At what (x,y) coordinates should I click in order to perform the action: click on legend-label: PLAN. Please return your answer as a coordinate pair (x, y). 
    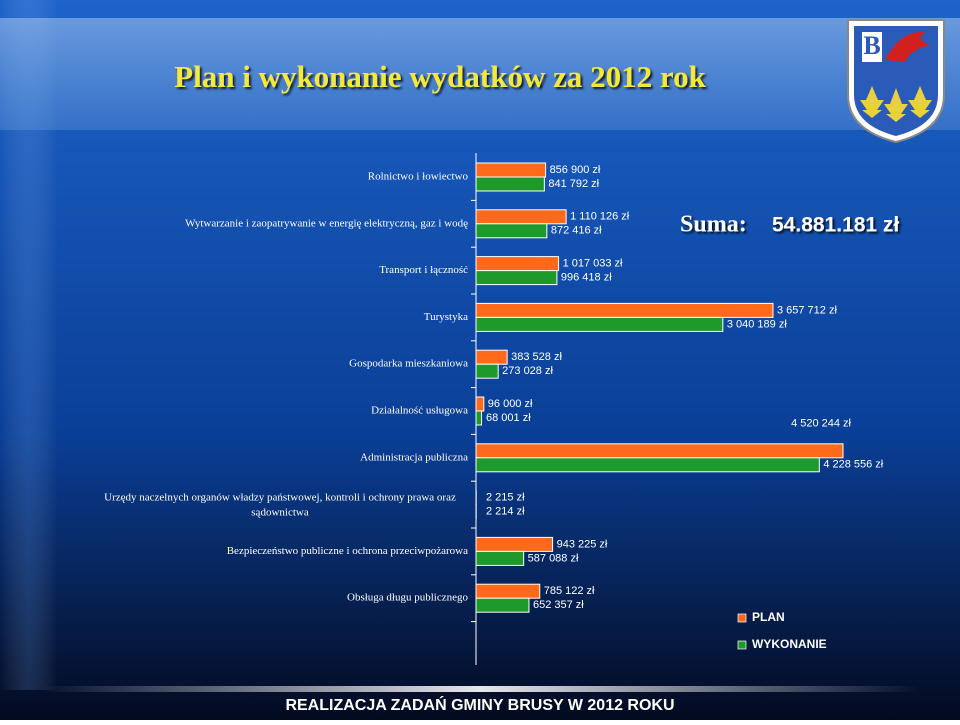
    Looking at the image, I should click on (768, 617).